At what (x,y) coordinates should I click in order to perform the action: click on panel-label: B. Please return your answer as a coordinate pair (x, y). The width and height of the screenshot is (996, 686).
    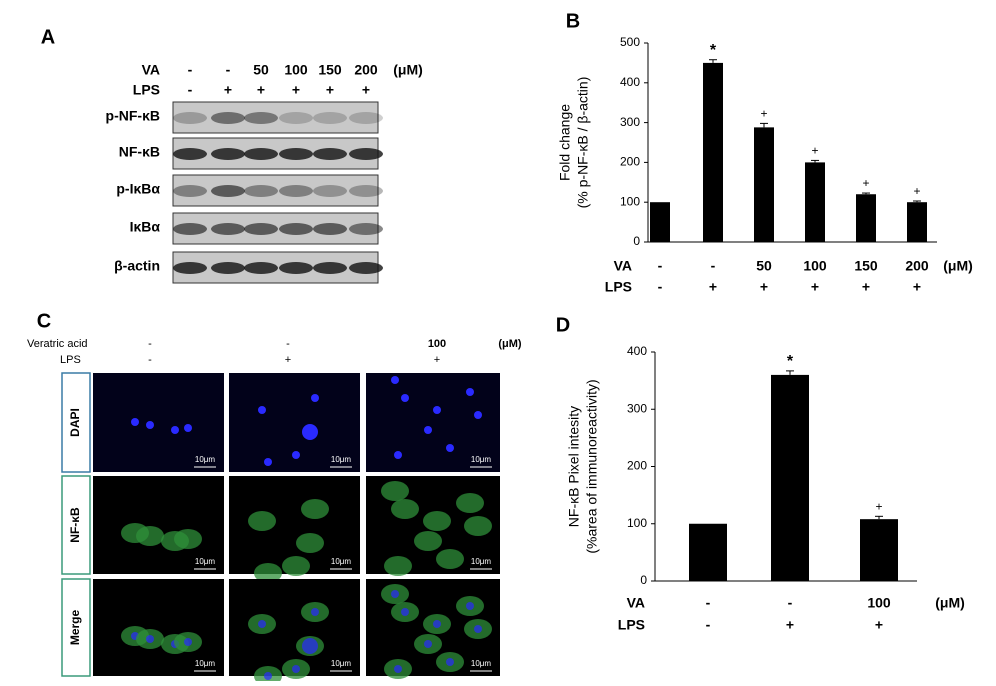
    Looking at the image, I should click on (573, 21).